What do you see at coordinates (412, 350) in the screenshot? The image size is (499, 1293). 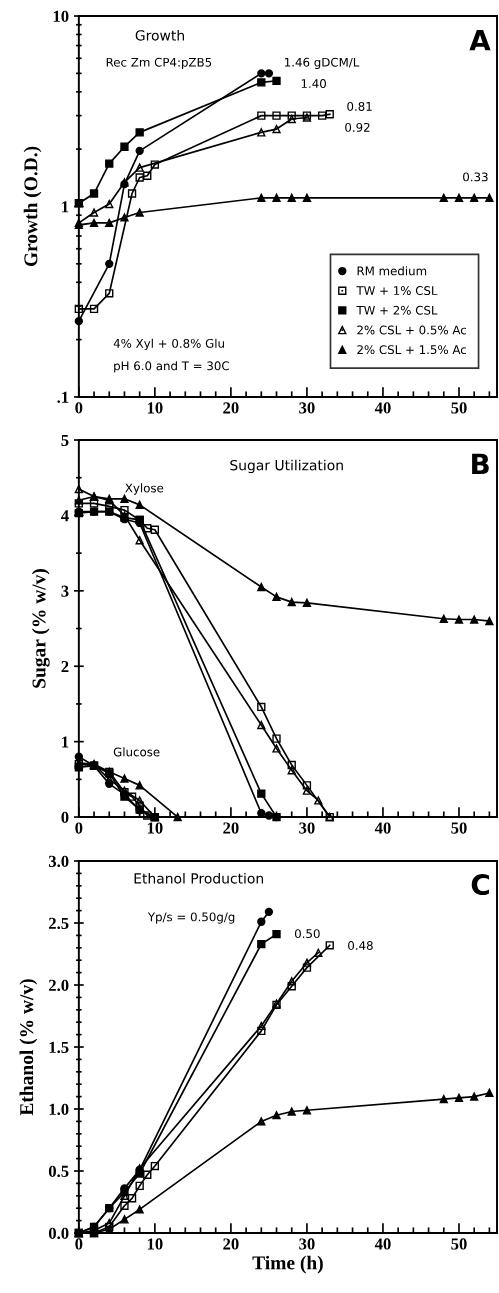 I see `legend-label: 2% CSL + 1.5% Ac` at bounding box center [412, 350].